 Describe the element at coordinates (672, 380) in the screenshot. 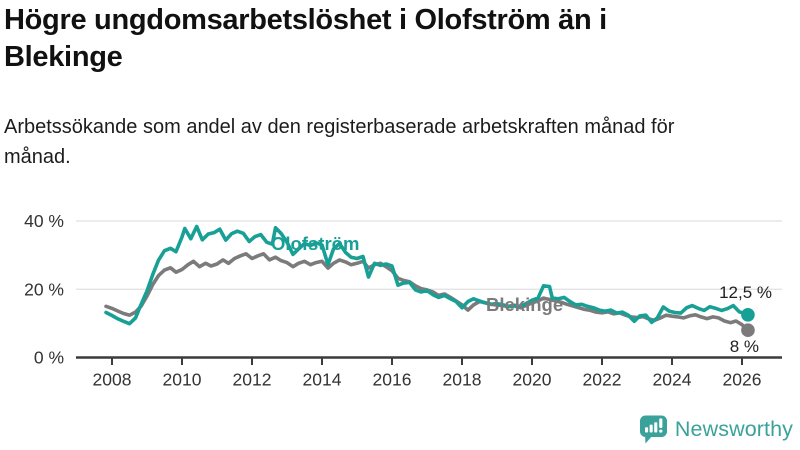

I see `x-tick-label: 2024` at that location.